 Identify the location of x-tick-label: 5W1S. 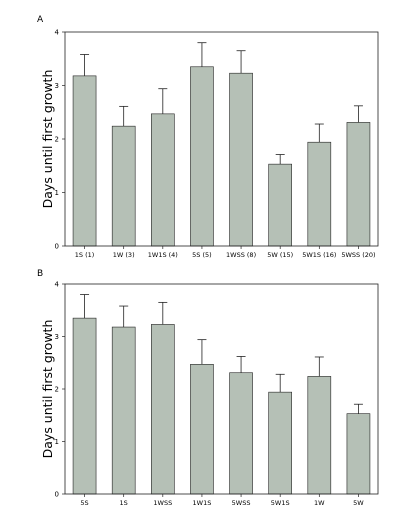
(280, 503).